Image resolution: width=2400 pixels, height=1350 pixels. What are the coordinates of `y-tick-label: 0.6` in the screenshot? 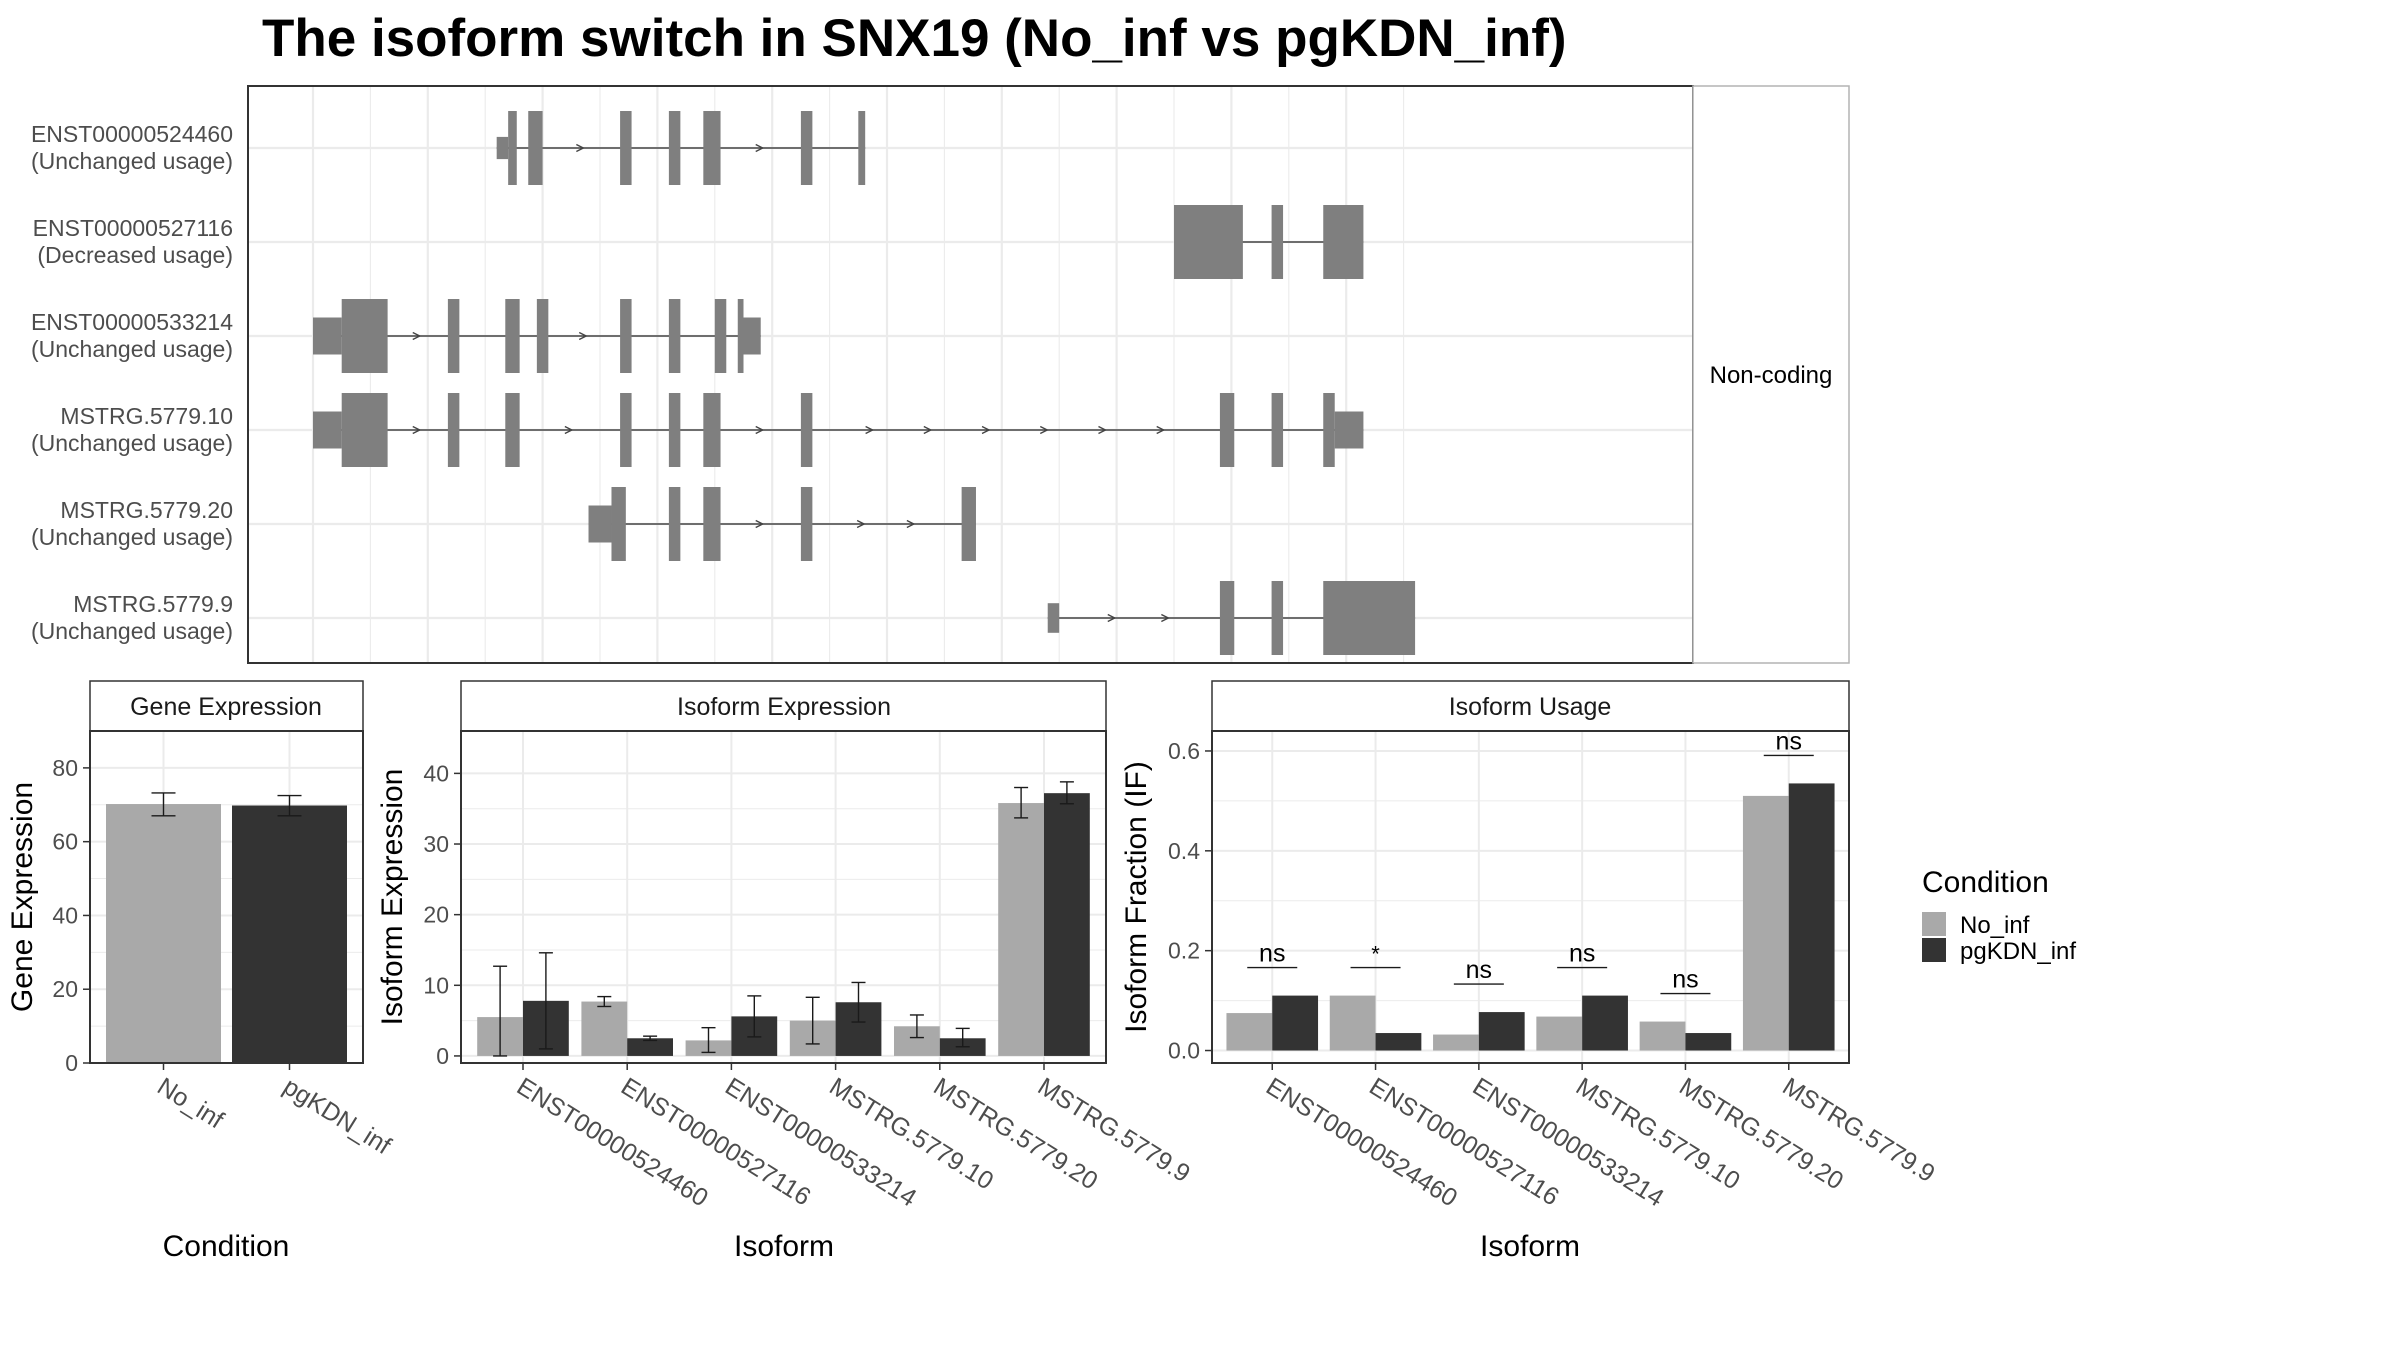 It's located at (1184, 751).